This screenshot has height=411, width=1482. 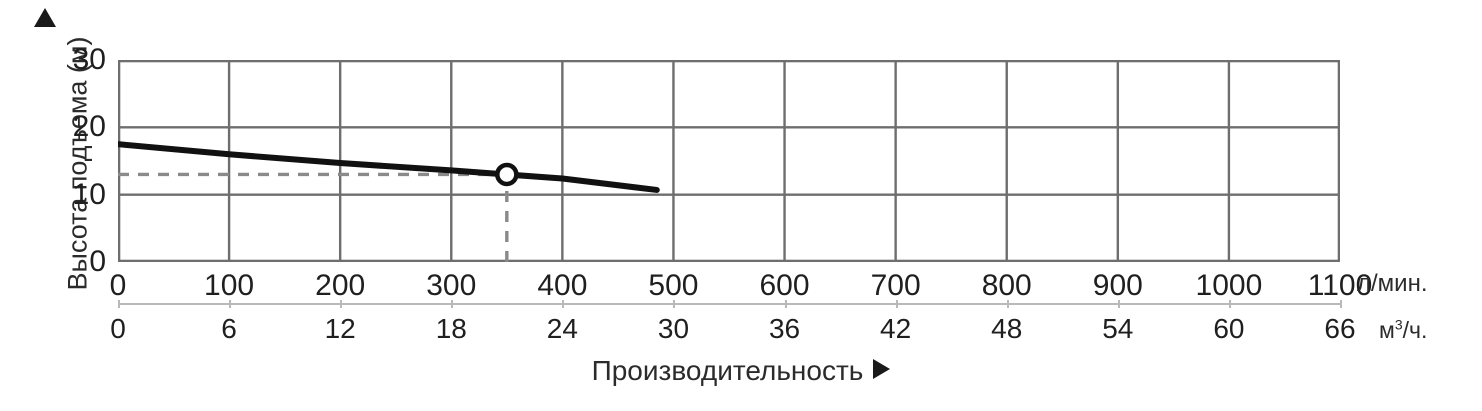 What do you see at coordinates (451, 328) in the screenshot?
I see `x-tick-label-secondary: 18` at bounding box center [451, 328].